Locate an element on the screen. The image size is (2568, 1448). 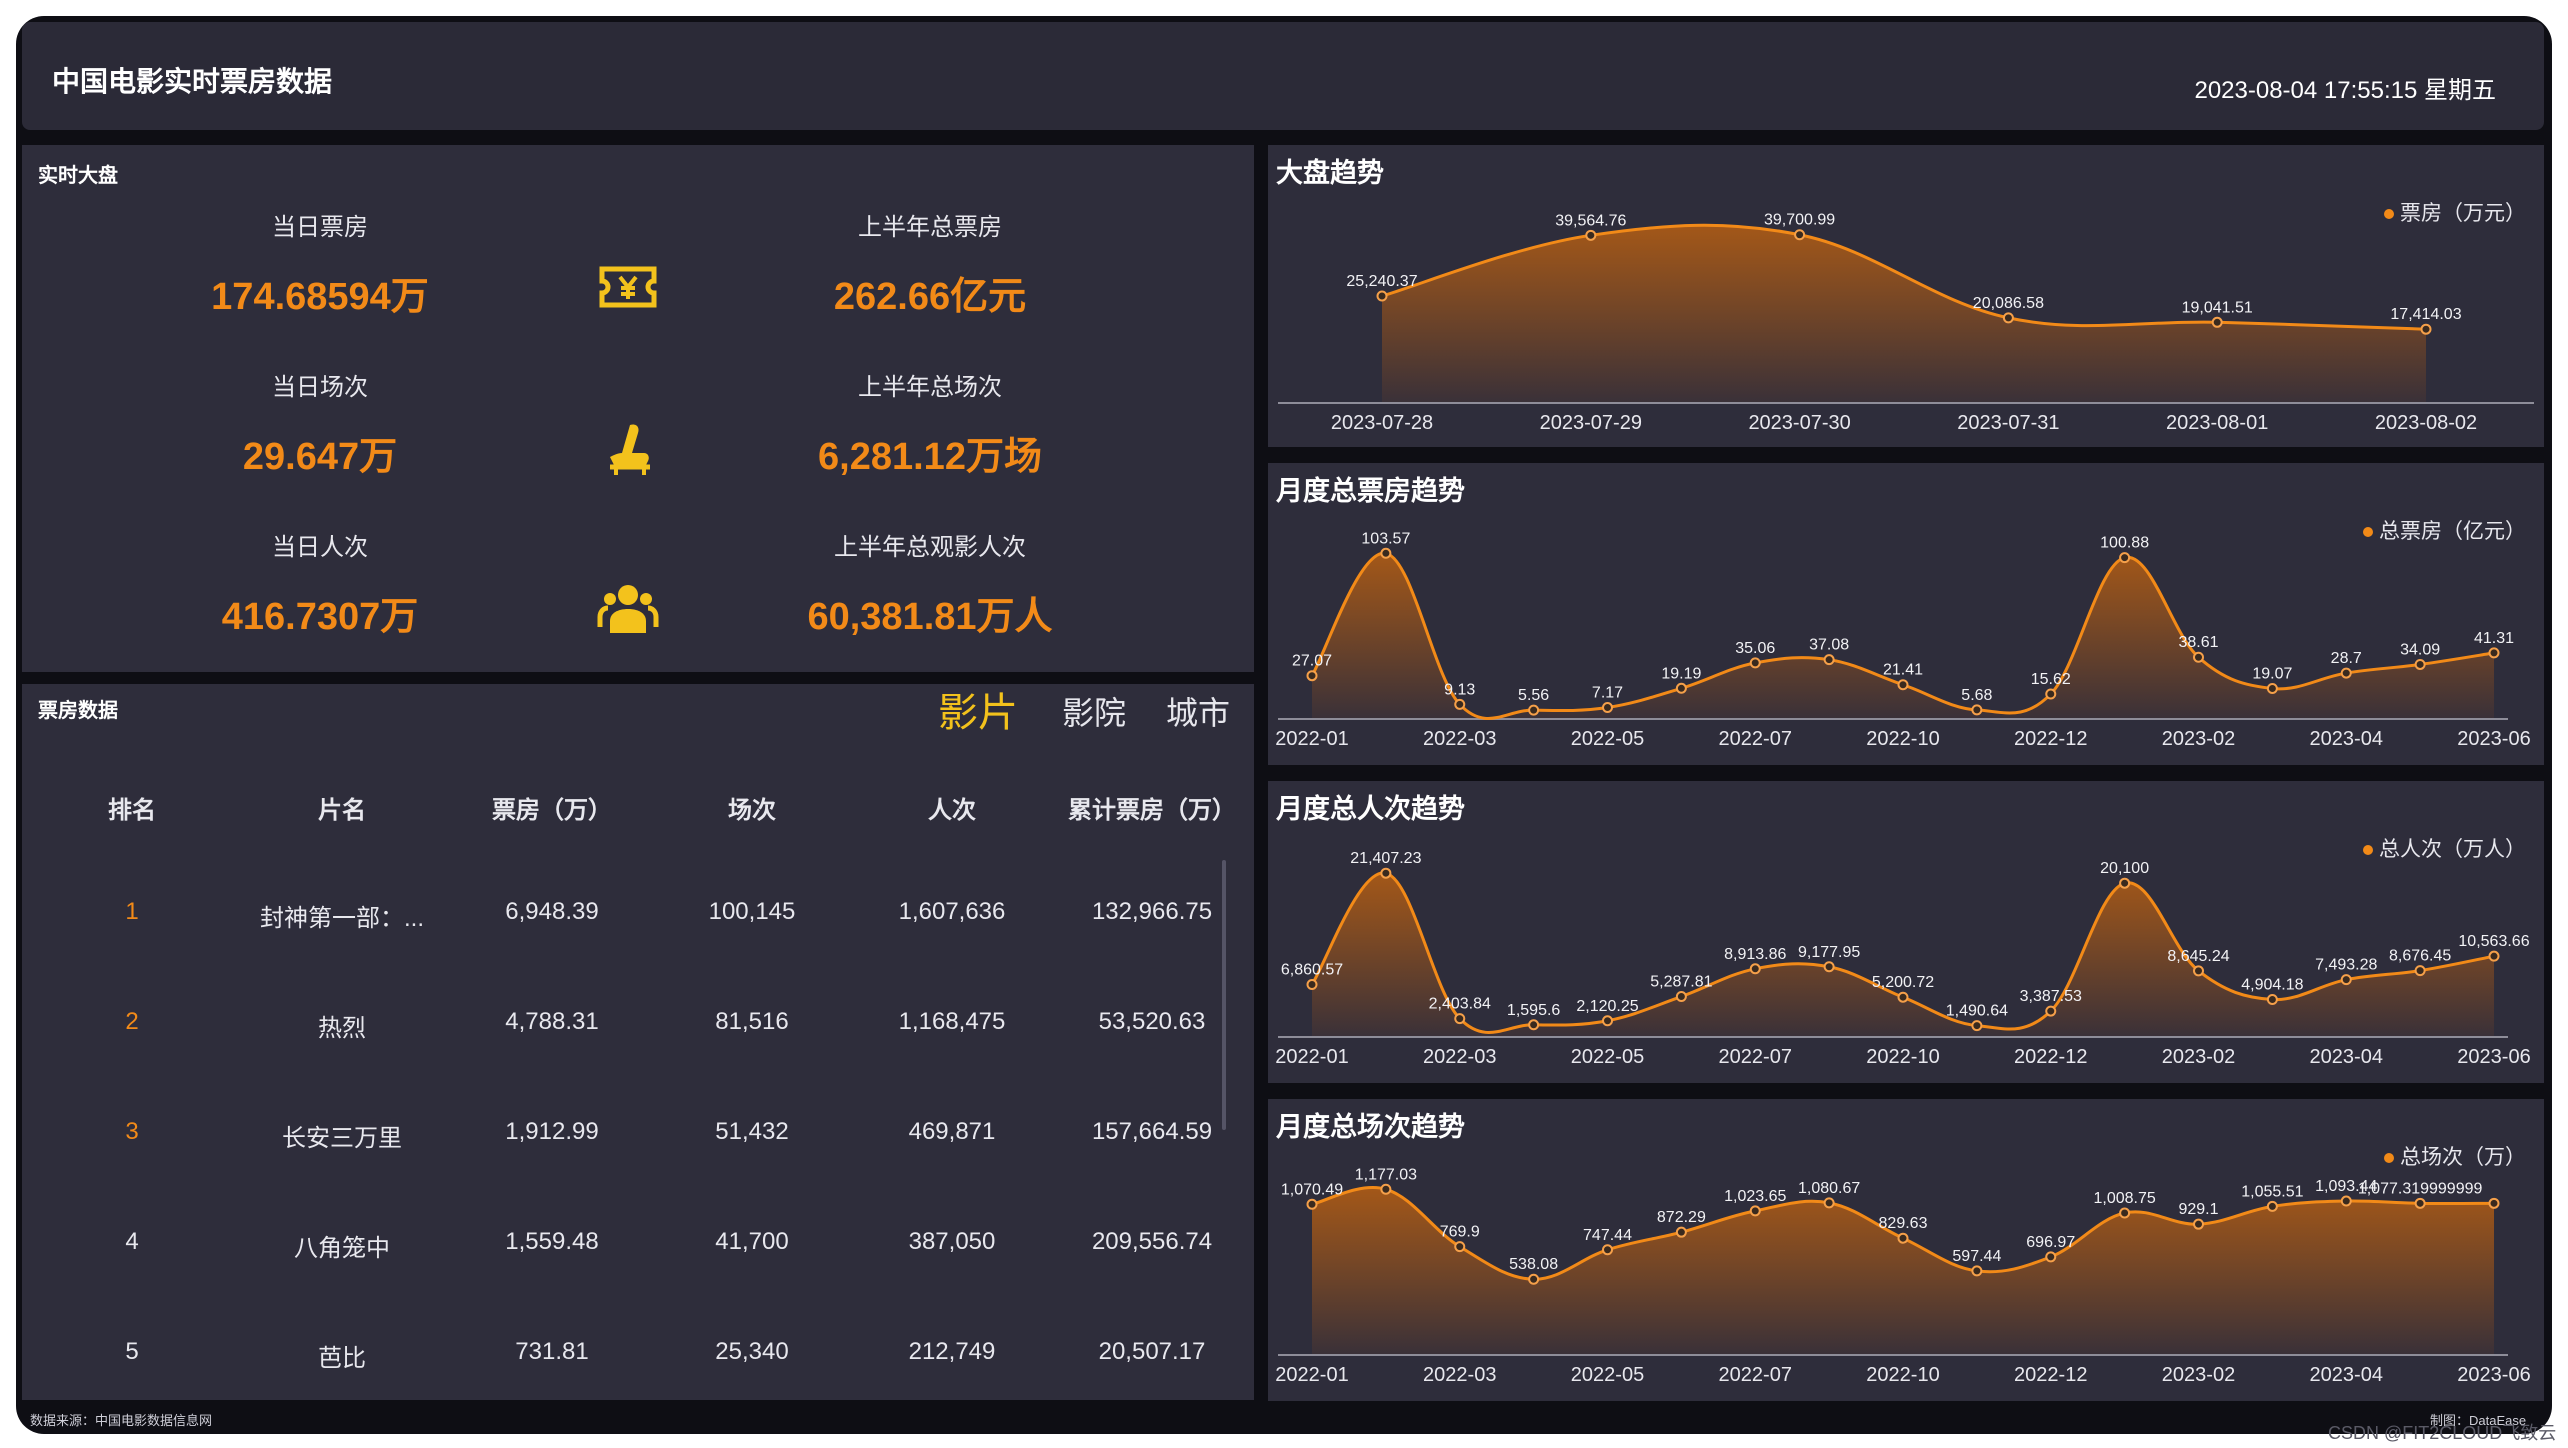
x-tick-label: 2022-07 is located at coordinates (1755, 1057).